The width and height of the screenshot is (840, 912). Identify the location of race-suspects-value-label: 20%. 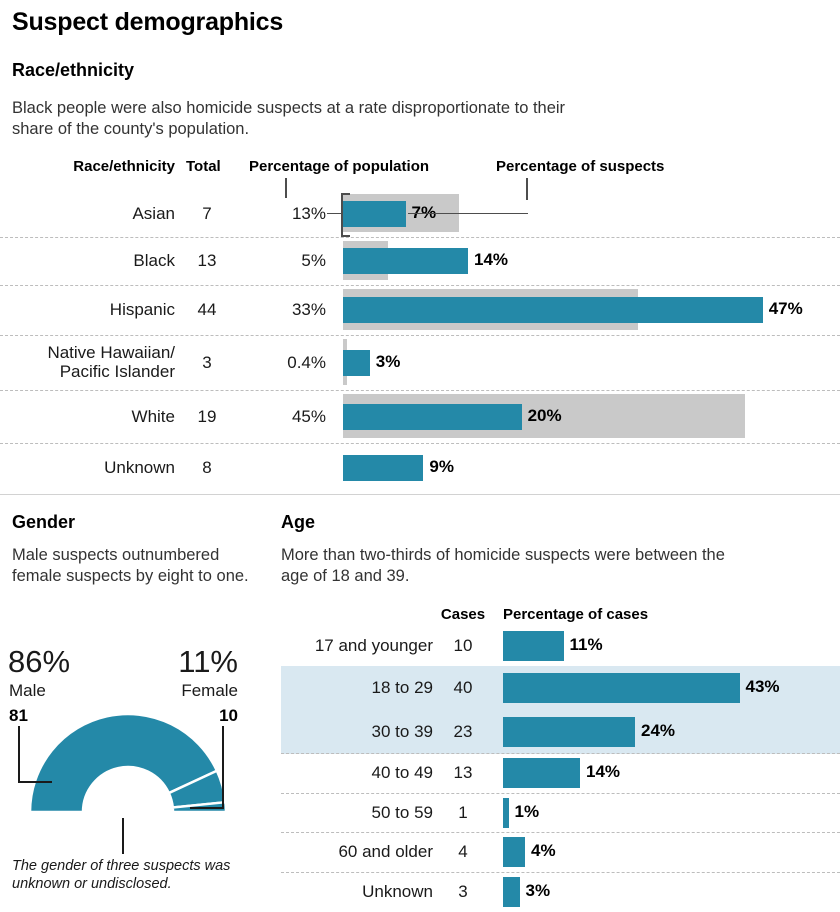
(544, 415).